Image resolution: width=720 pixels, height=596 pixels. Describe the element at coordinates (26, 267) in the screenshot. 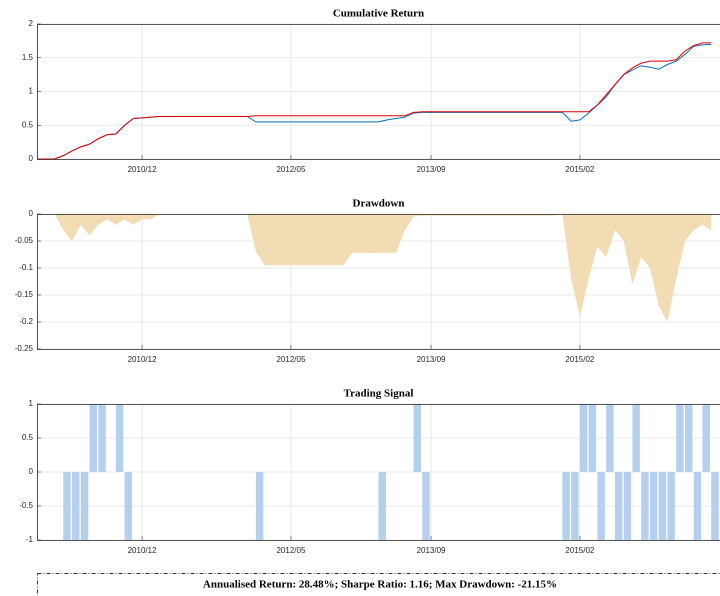

I see `y-tick-label: -0.1` at that location.